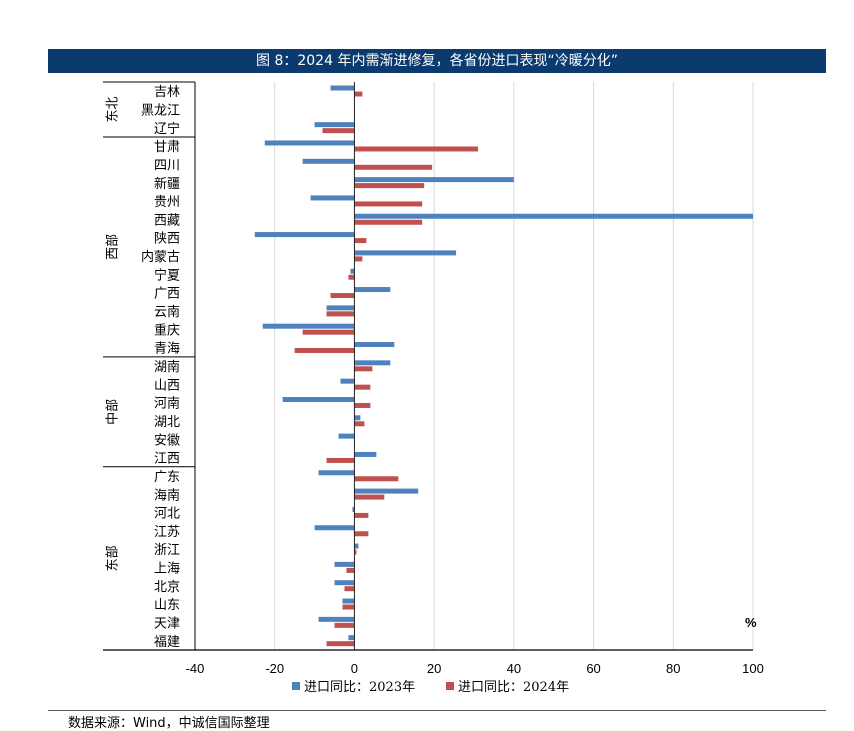  Describe the element at coordinates (167, 294) in the screenshot. I see `province-label: 广西` at that location.